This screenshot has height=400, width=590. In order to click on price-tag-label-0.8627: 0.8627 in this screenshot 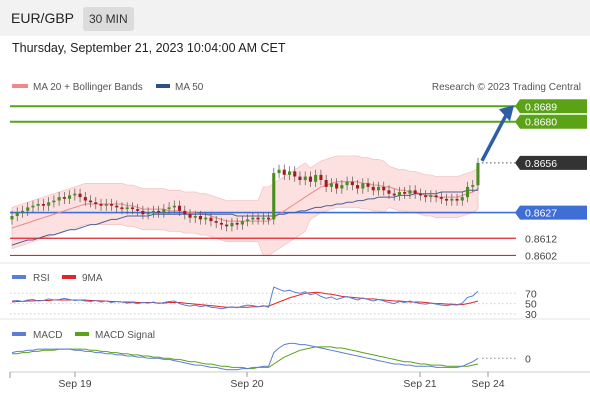, I will do `click(541, 214)`.